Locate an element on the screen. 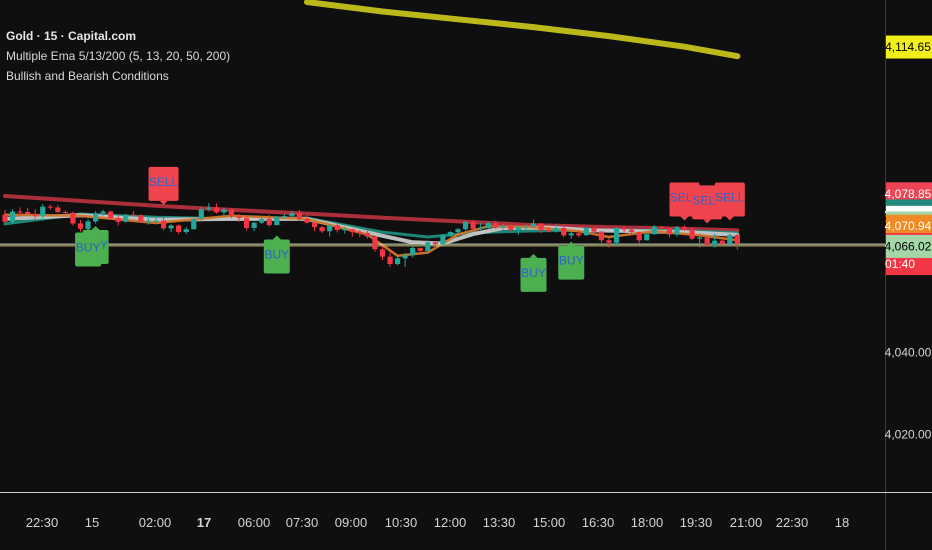 Image resolution: width=932 pixels, height=550 pixels. symbol-title: Gold · 15 · Capital.com is located at coordinates (71, 36).